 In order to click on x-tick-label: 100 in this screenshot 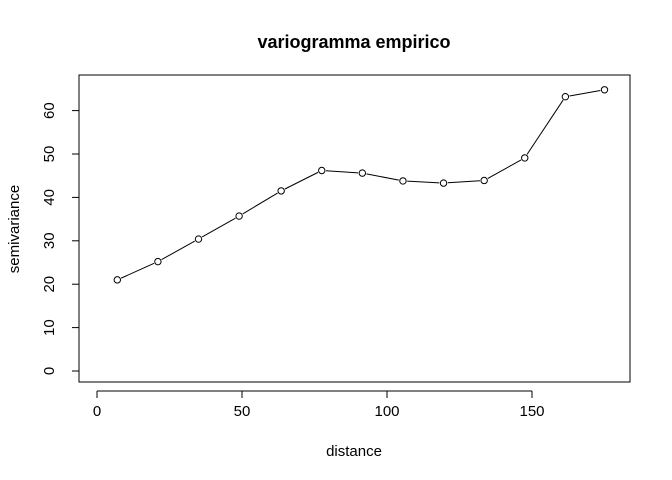, I will do `click(386, 411)`.